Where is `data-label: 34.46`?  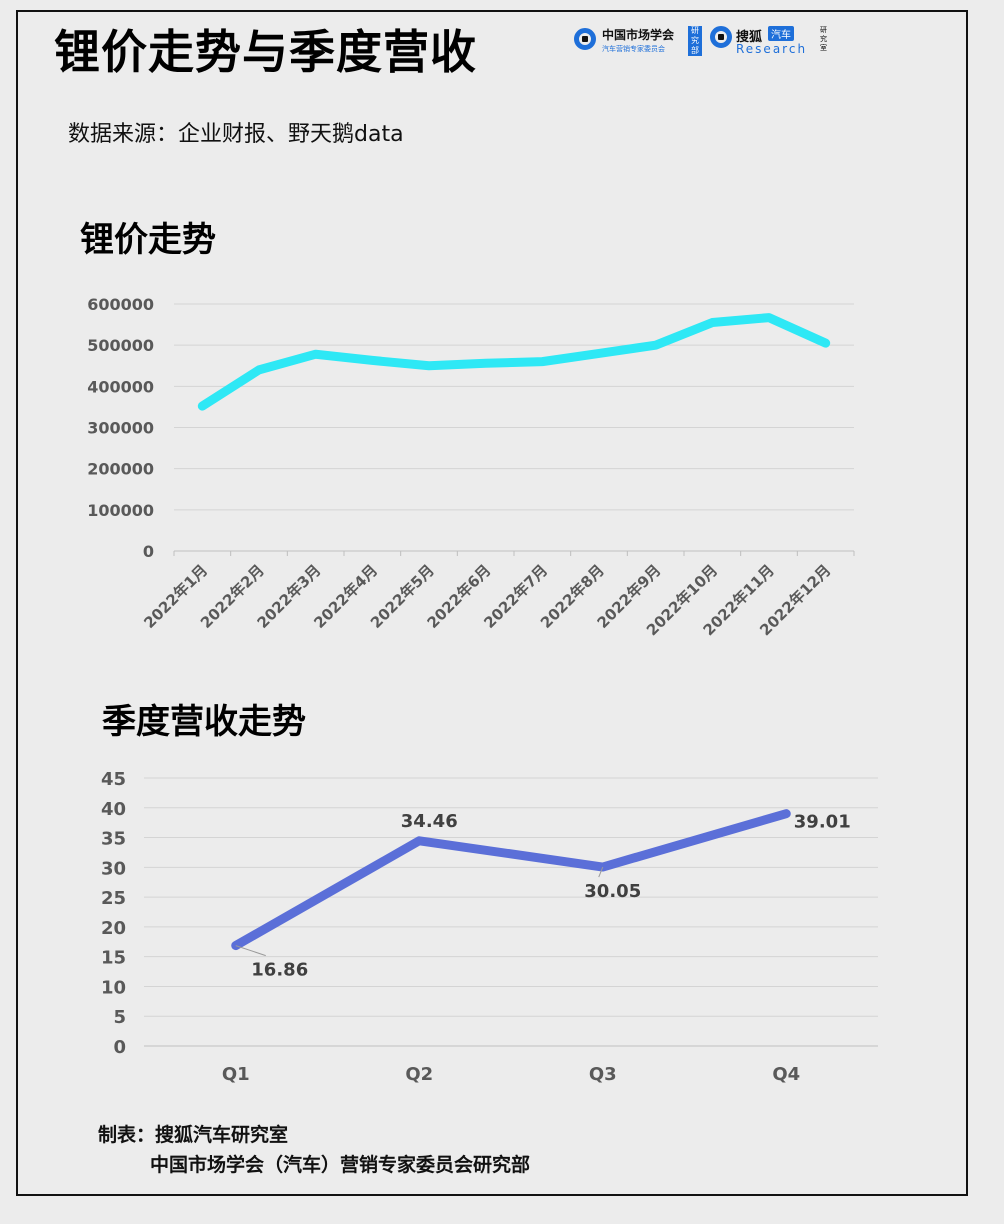
data-label: 34.46 is located at coordinates (429, 821).